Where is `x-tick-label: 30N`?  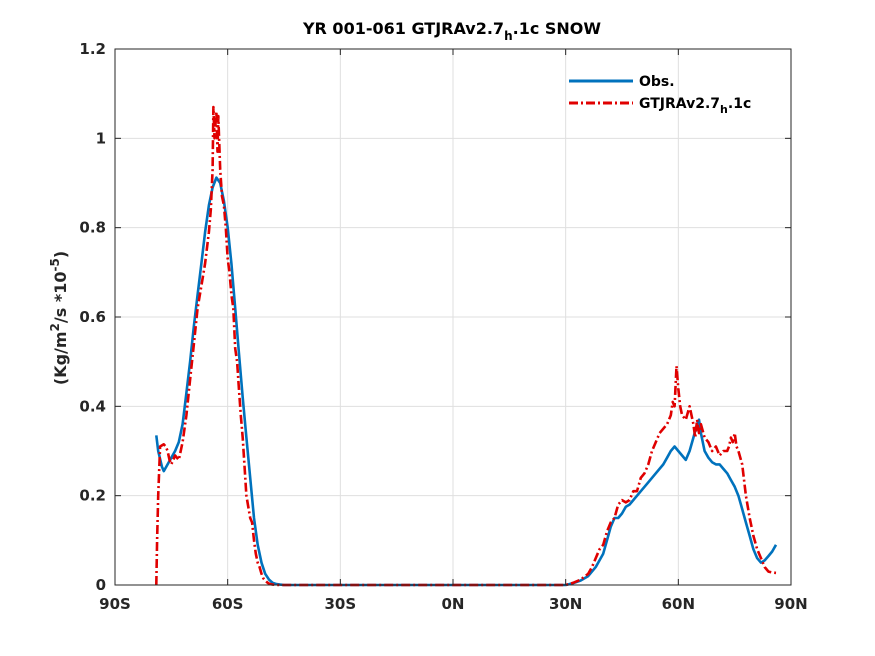 x-tick-label: 30N is located at coordinates (565, 604).